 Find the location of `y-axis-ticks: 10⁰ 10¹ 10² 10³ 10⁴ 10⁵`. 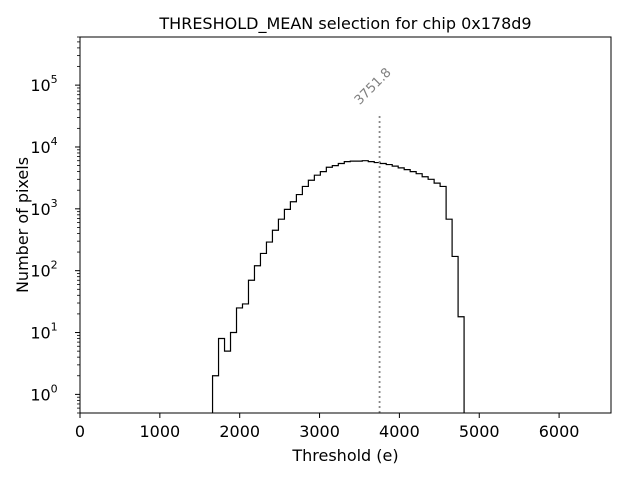

y-axis-ticks: 10⁰ 10¹ 10² 10³ 10⁴ 10⁵ is located at coordinates (55, 225).